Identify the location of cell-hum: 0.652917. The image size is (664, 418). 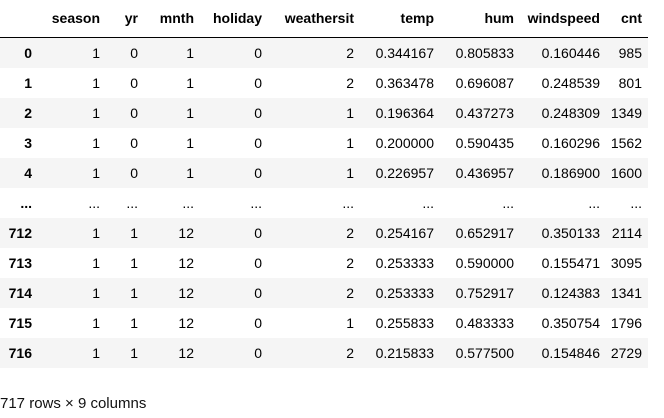
(484, 233).